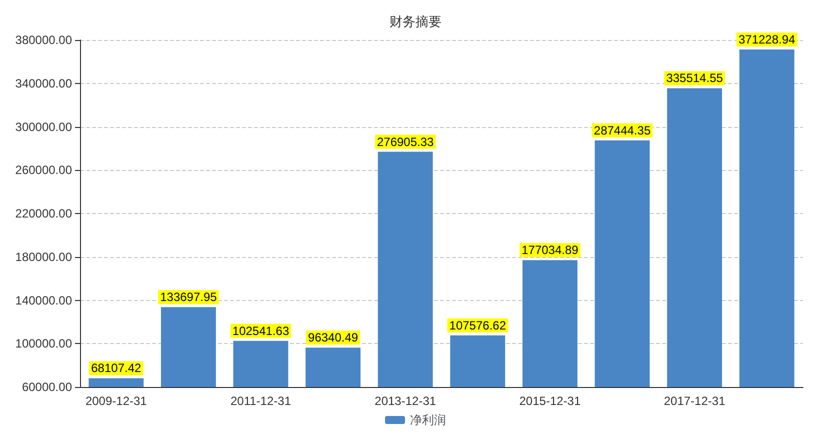 Image resolution: width=831 pixels, height=441 pixels. Describe the element at coordinates (333, 337) in the screenshot. I see `data-label: 96340.49` at that location.